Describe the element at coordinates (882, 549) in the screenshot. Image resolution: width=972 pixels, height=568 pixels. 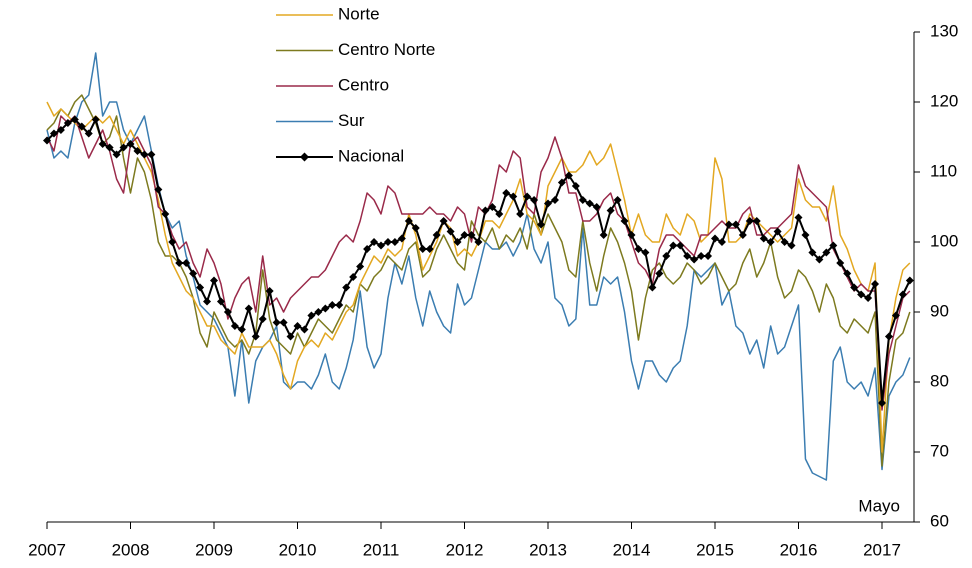
I see `x-tick-label: 2017` at that location.